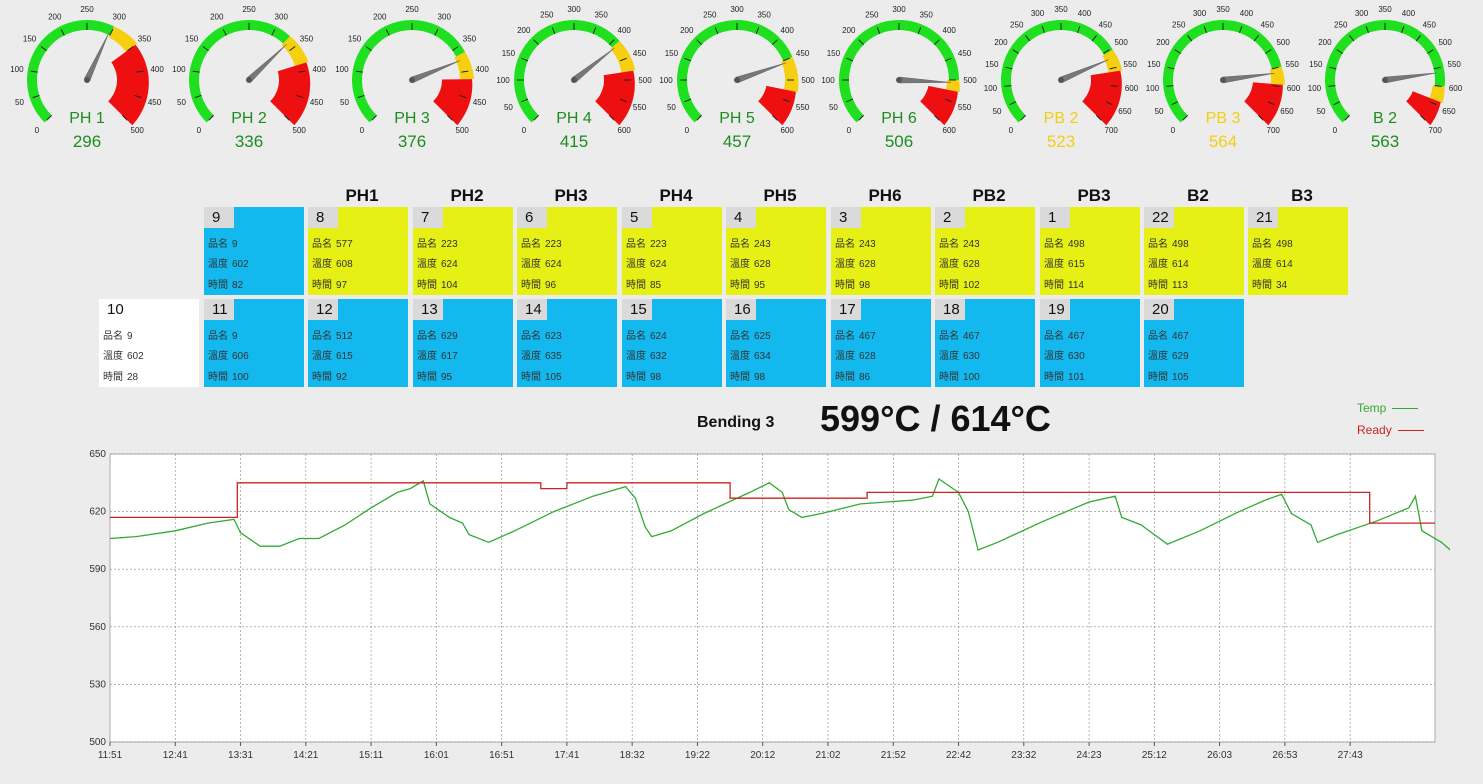 The width and height of the screenshot is (1483, 784). Describe the element at coordinates (959, 354) in the screenshot. I see `station-temp: 溫度 630` at that location.